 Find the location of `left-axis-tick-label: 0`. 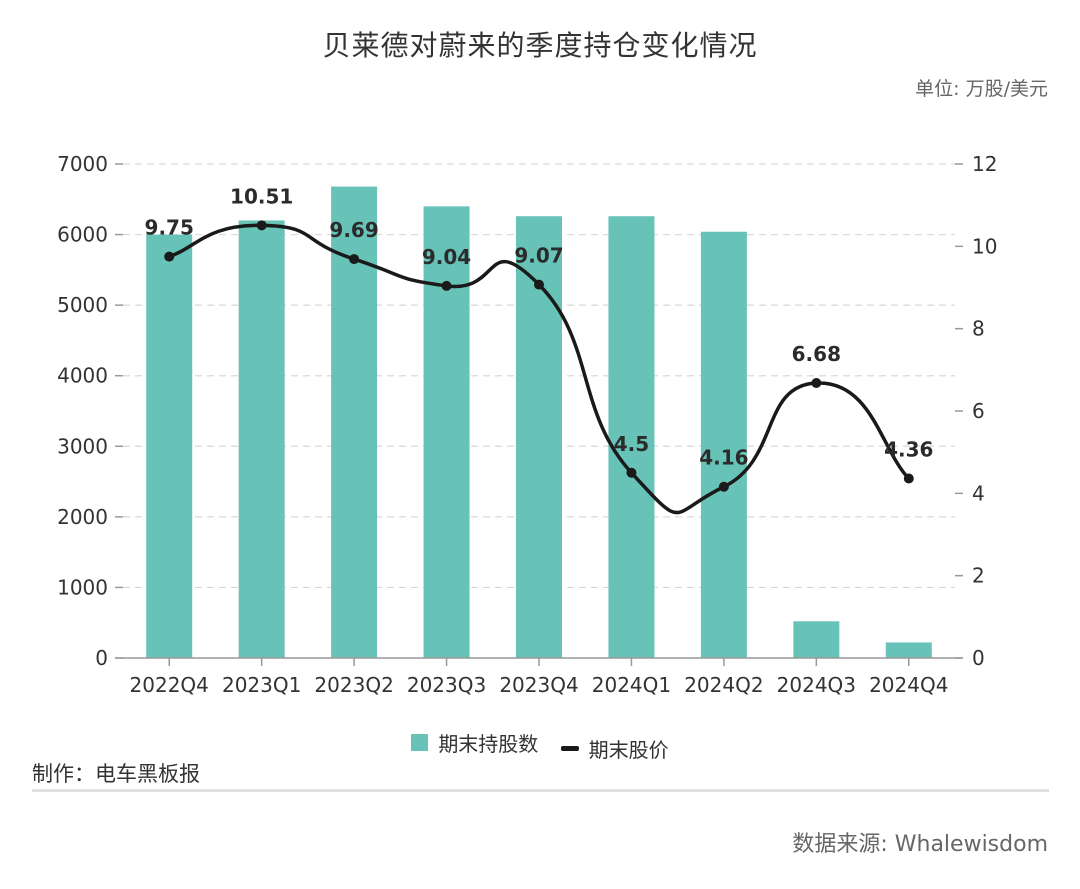

left-axis-tick-label: 0 is located at coordinates (101, 658).